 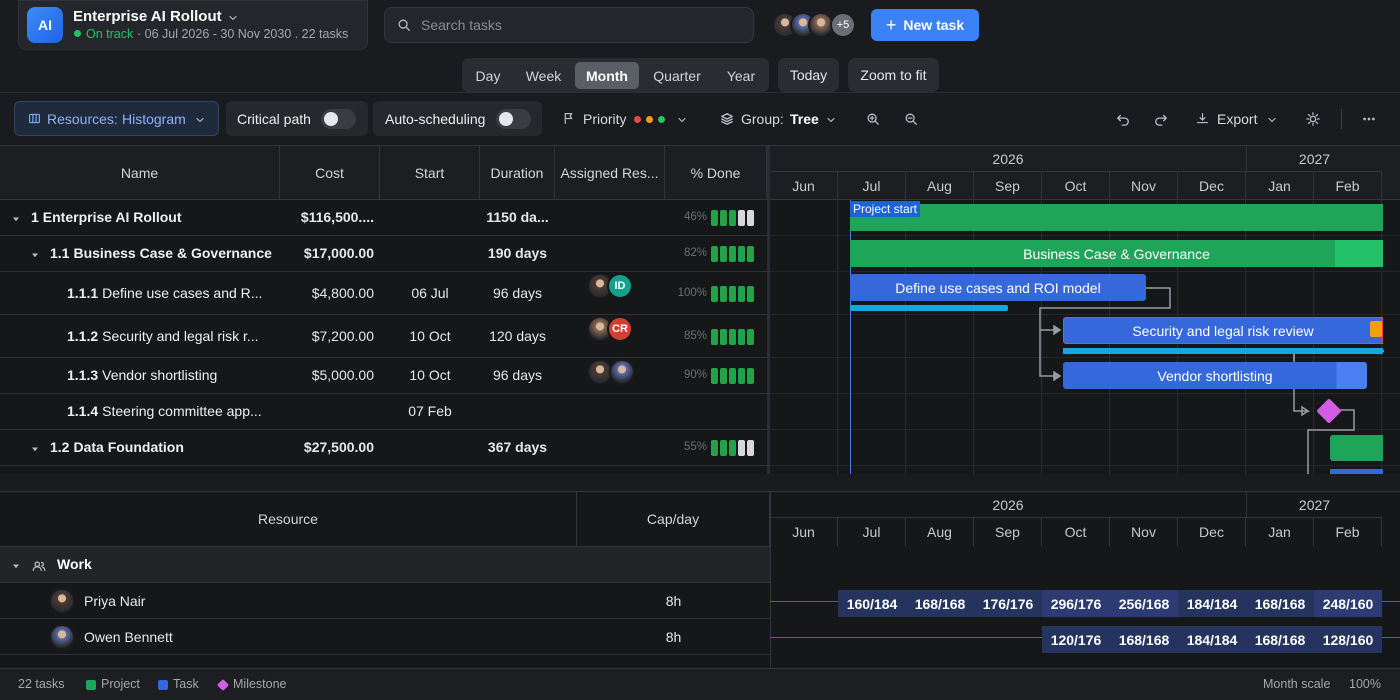 I want to click on month-label: Oct, so click(x=1076, y=532).